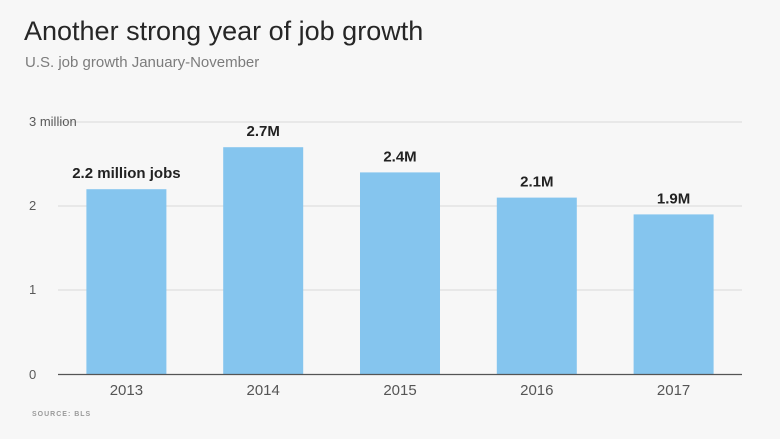 The width and height of the screenshot is (780, 439). Describe the element at coordinates (53, 121) in the screenshot. I see `y-tick-label: 3 million` at that location.